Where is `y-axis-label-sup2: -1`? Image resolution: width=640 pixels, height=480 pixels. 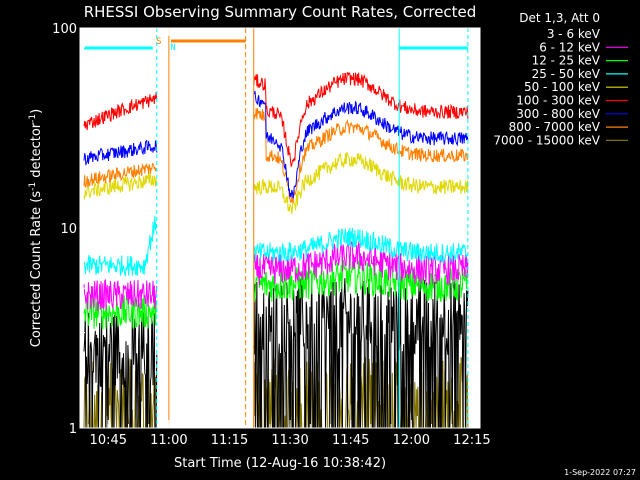 y-axis-label-sup2: -1 is located at coordinates (33, 118).